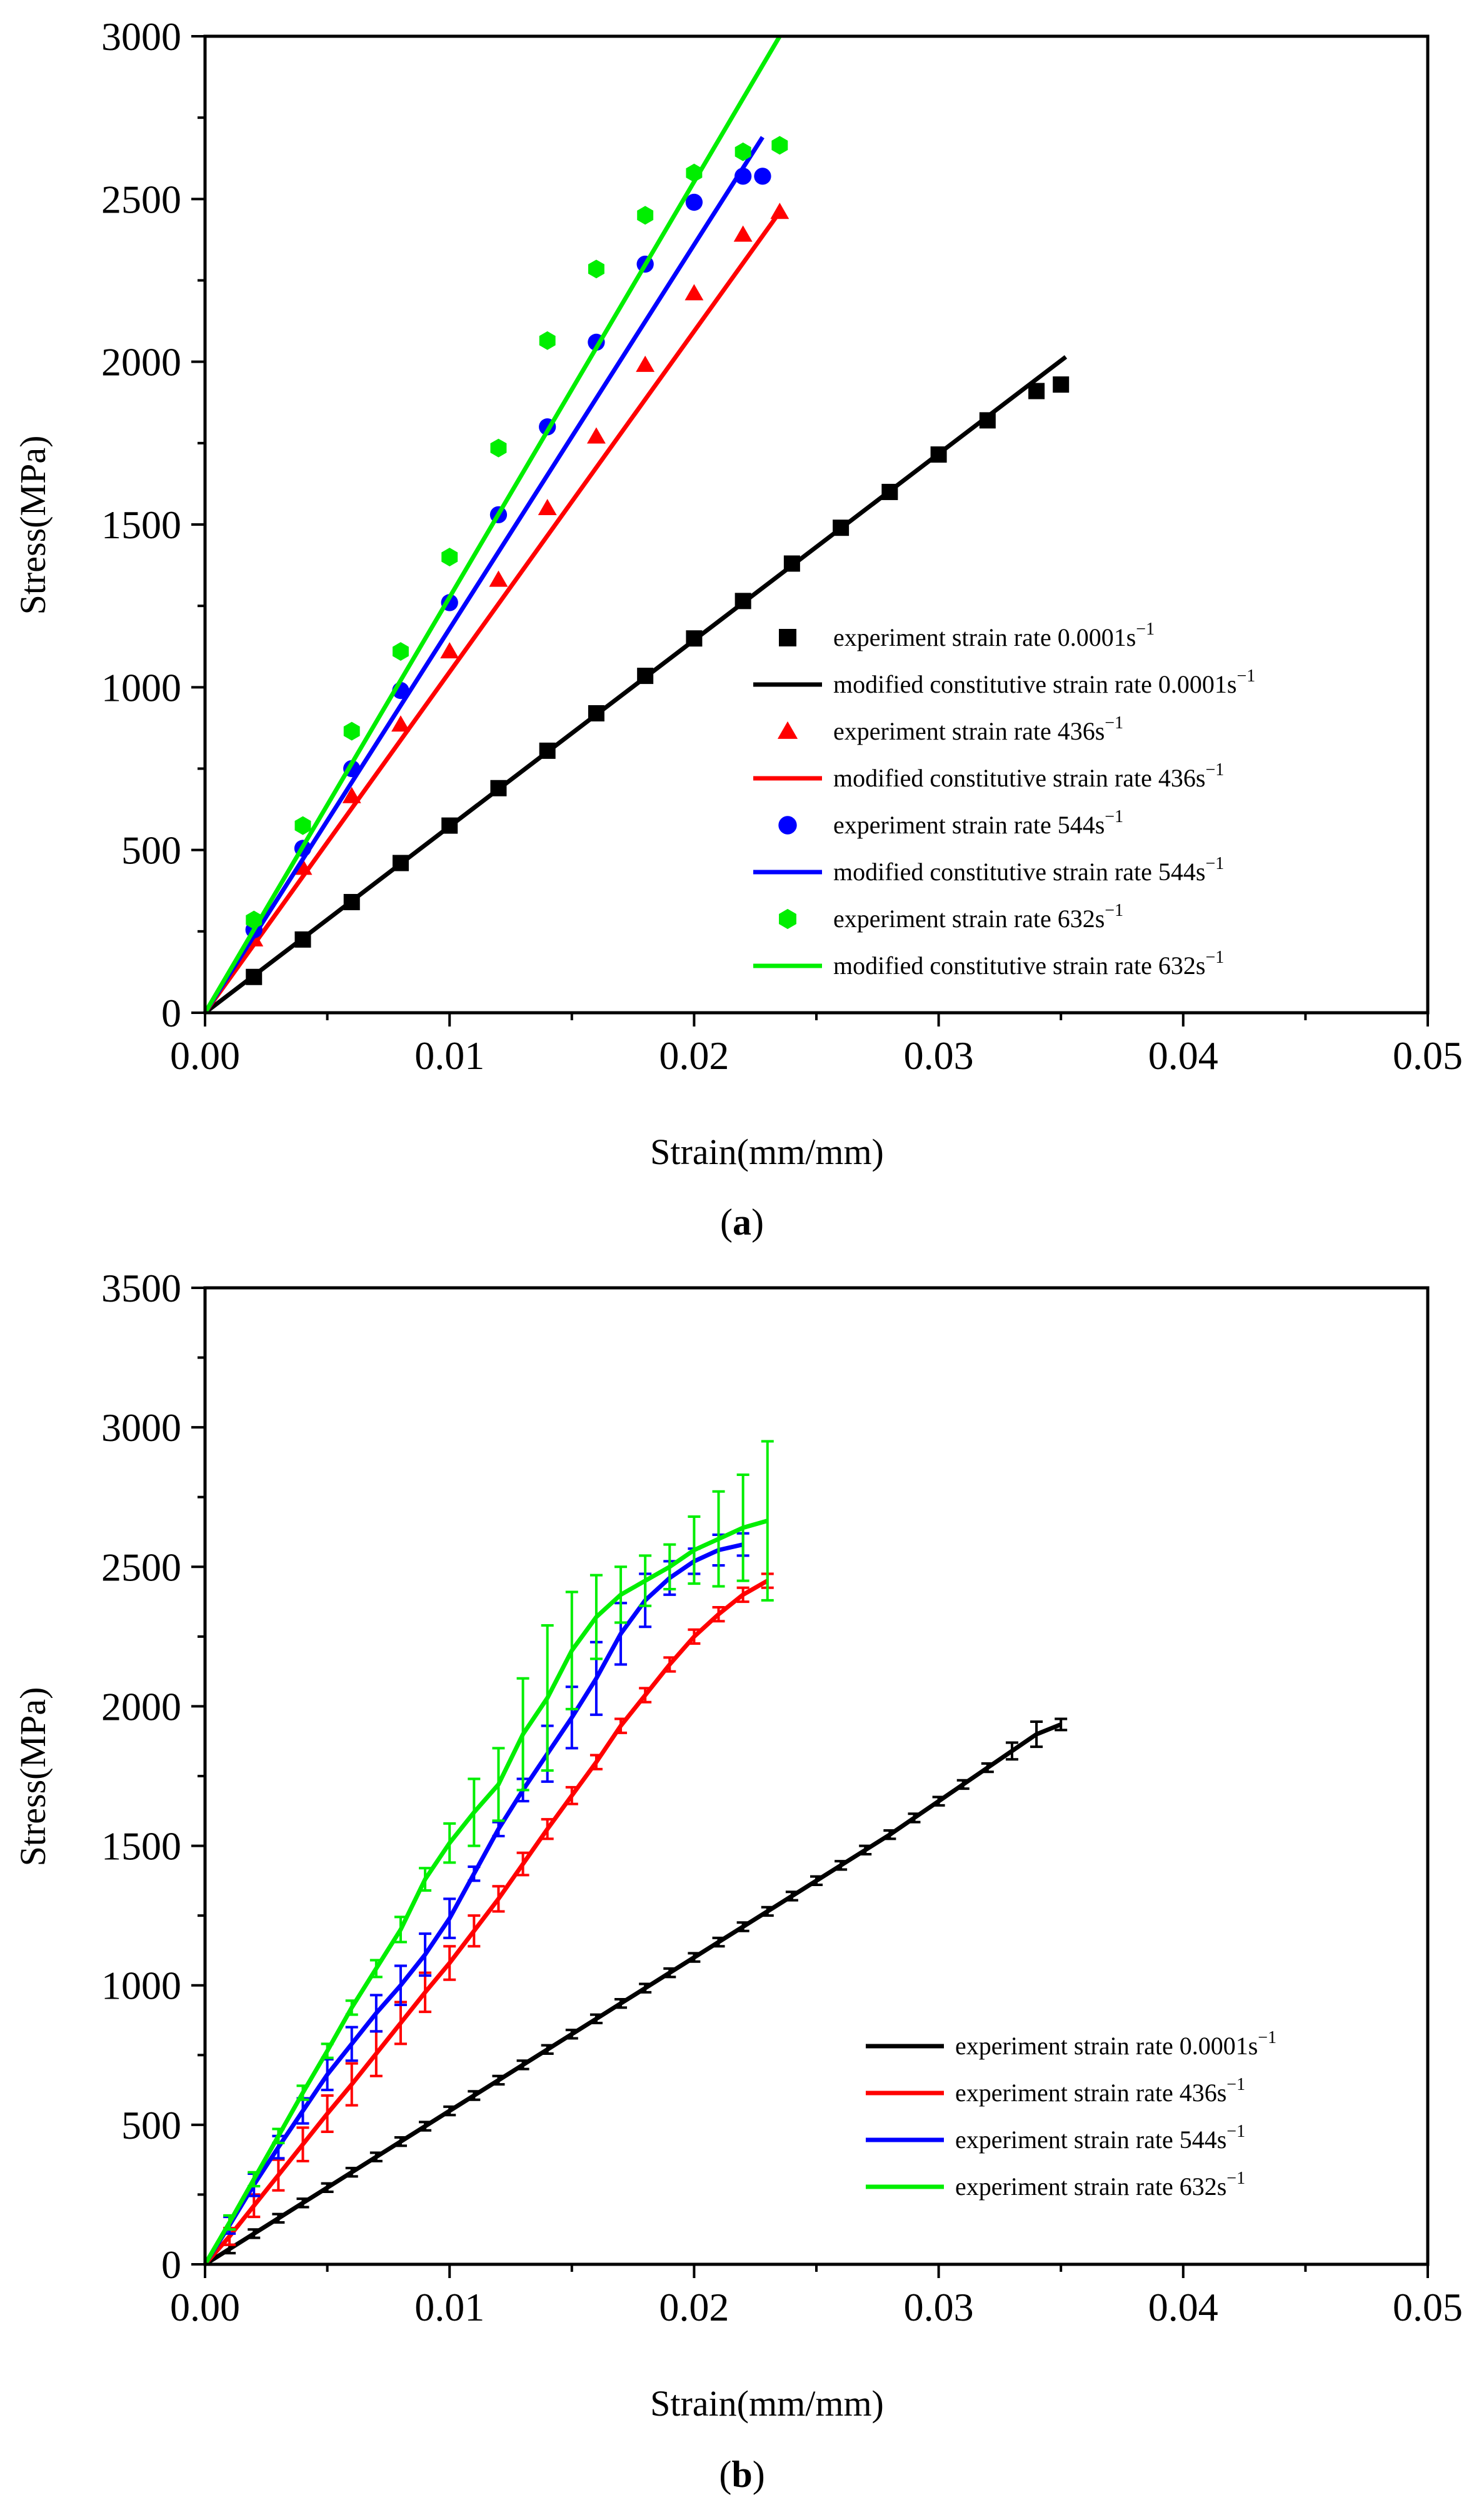 This screenshot has width=1484, height=2500. I want to click on chart-a-y-tick-label: 500, so click(151, 850).